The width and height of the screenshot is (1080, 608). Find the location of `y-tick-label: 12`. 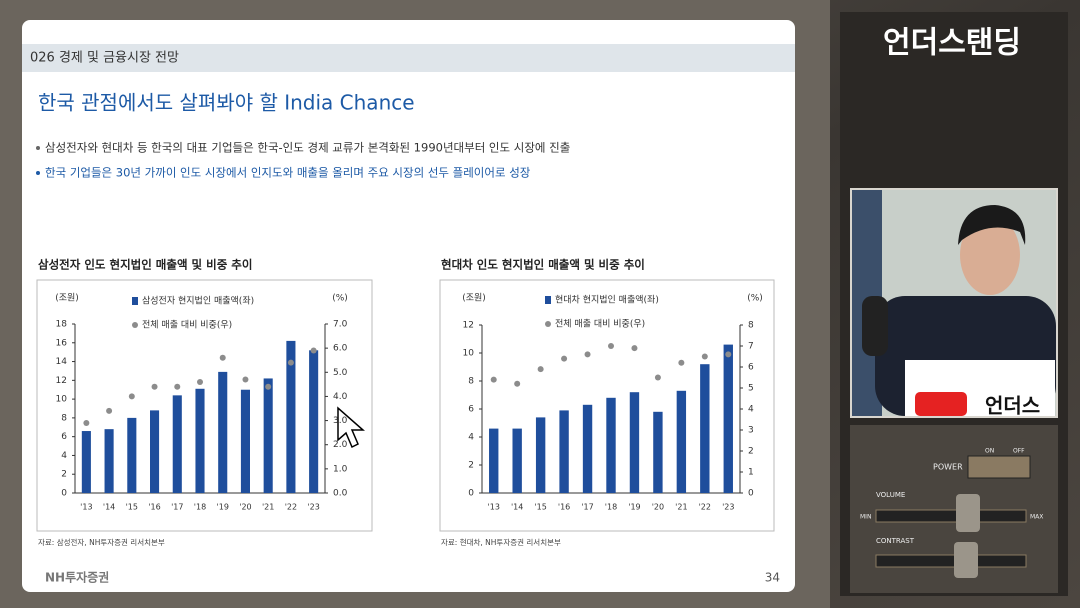

y-tick-label: 12 is located at coordinates (468, 326).